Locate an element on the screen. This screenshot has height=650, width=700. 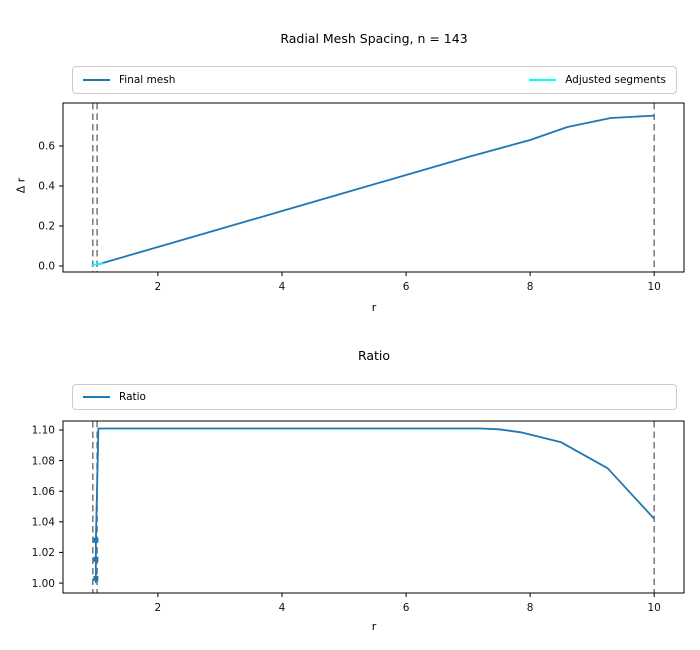
series-line-adjusted-segments is located at coordinates (97, 264).